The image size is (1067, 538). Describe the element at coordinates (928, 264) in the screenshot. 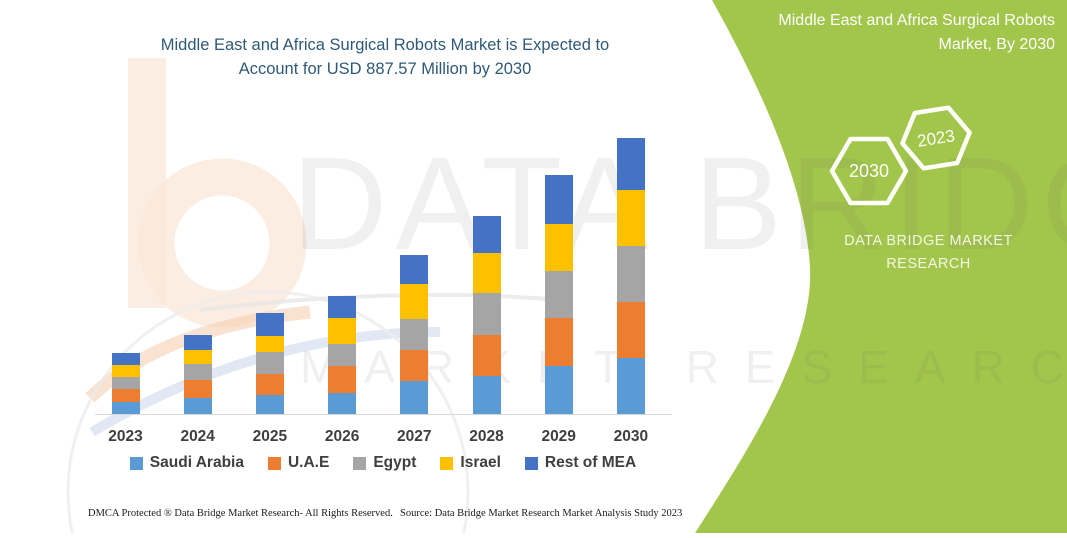

I see `brand-text-line2: RESEARCH` at that location.